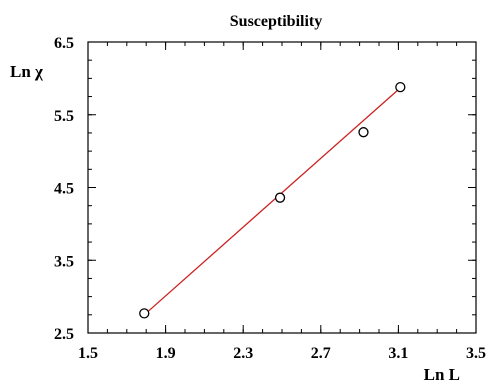 The height and width of the screenshot is (386, 491). I want to click on y-tick-label: 2.5, so click(64, 334).